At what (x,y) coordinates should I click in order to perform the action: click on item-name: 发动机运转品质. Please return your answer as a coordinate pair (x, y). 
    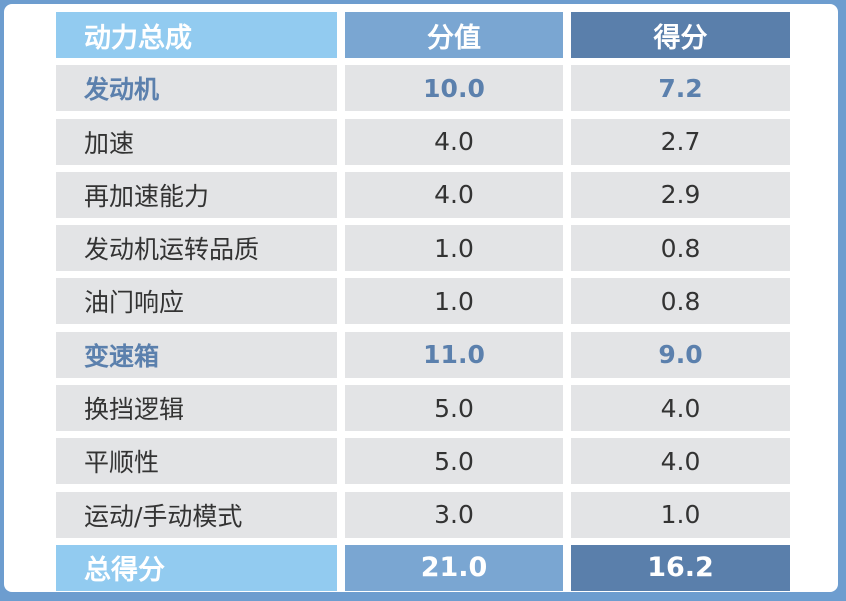
    Looking at the image, I should click on (196, 248).